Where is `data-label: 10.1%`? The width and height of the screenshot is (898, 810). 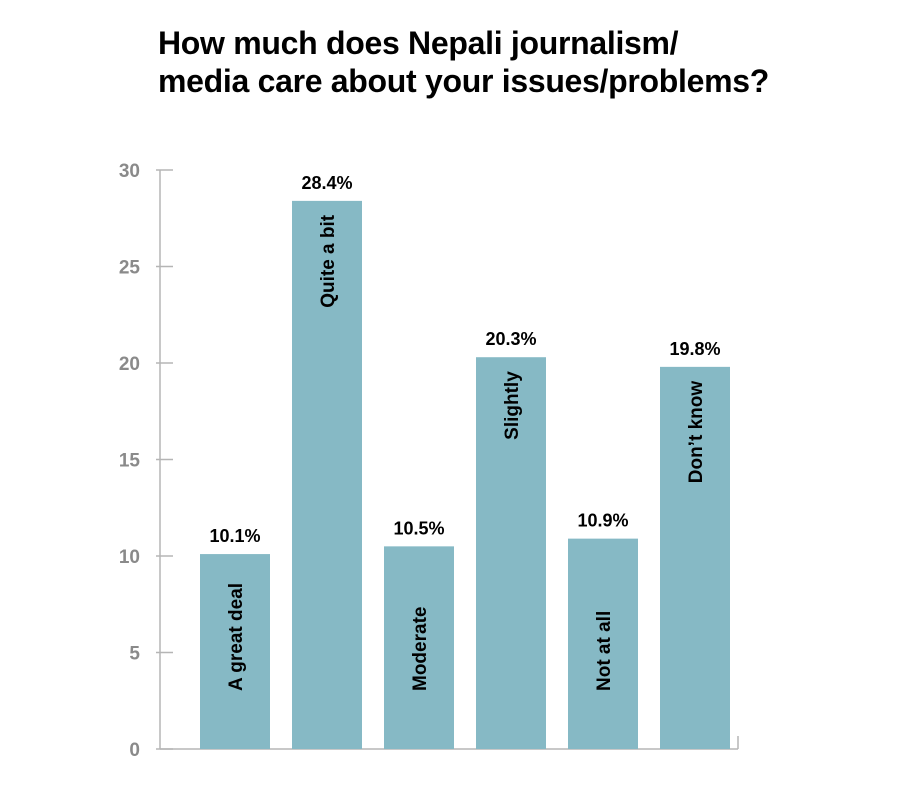 data-label: 10.1% is located at coordinates (234, 536).